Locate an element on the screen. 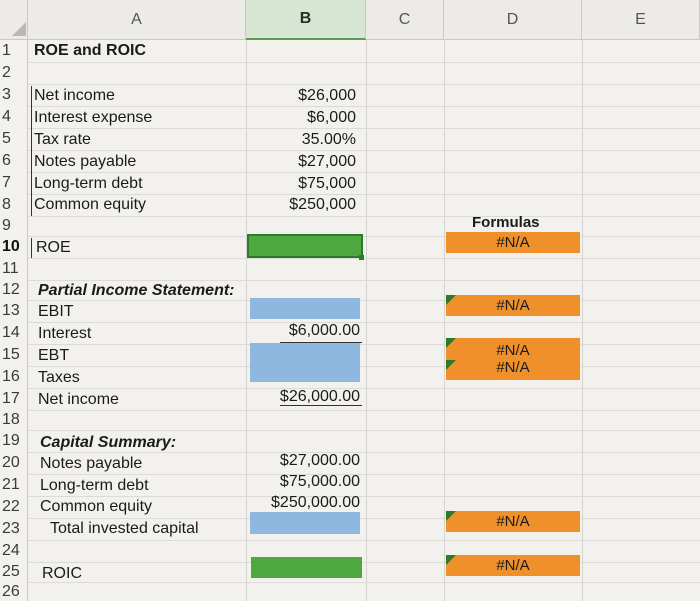 The image size is (700, 601). cell-a15: EBT is located at coordinates (54, 355).